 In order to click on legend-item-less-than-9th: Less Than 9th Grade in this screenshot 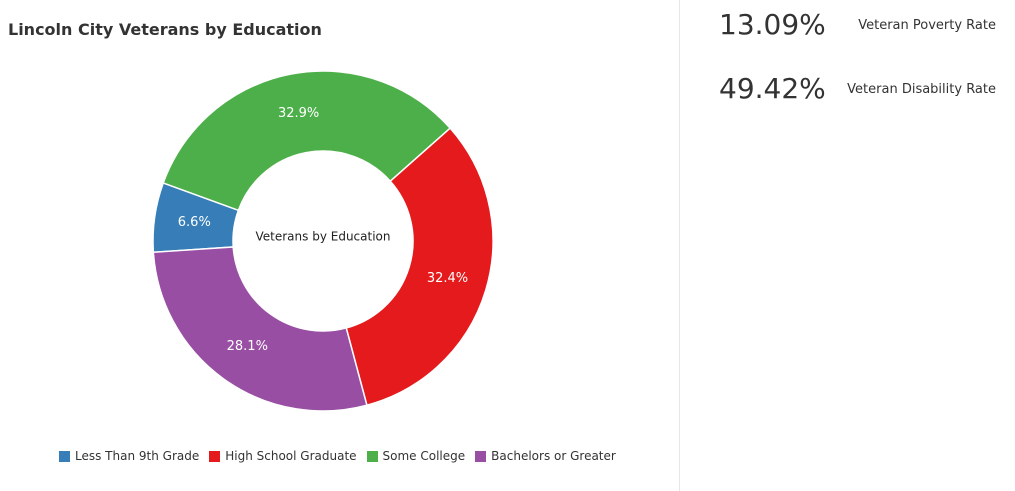, I will do `click(129, 456)`.